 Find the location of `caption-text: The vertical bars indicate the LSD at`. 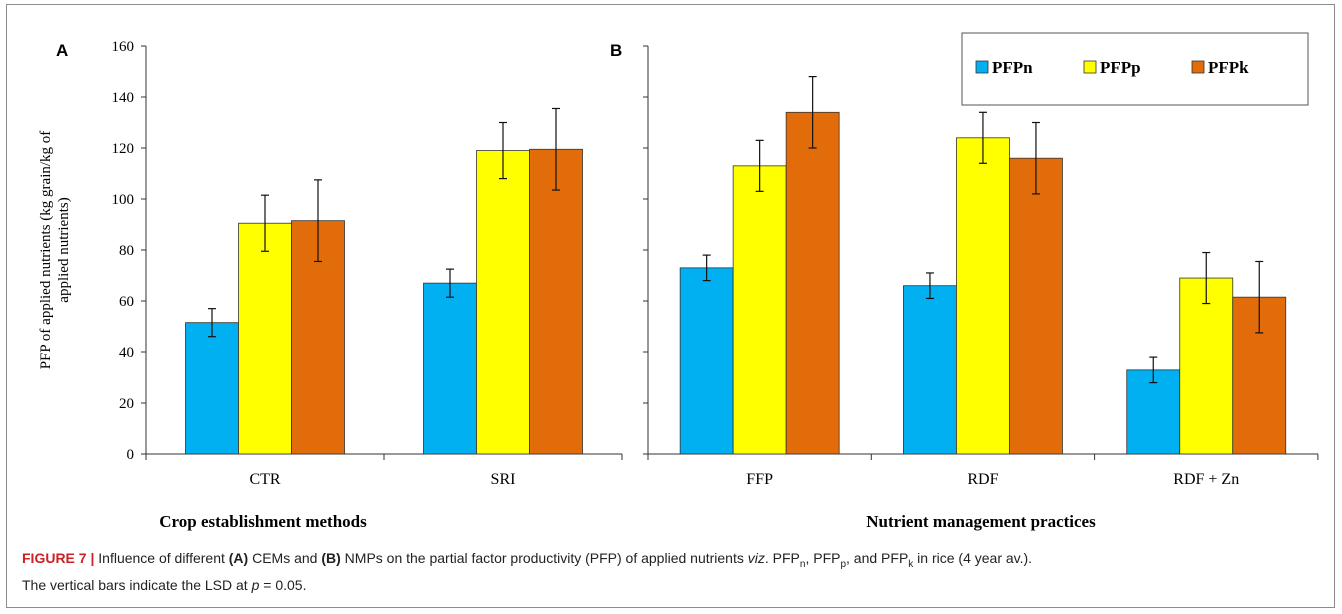

caption-text: The vertical bars indicate the LSD at is located at coordinates (137, 584).